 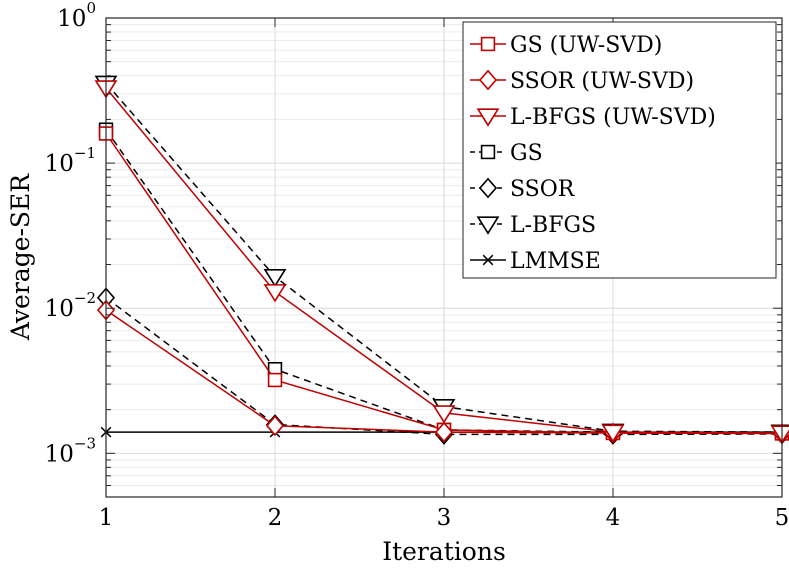 What do you see at coordinates (106, 518) in the screenshot?
I see `x-tick-label: 1` at bounding box center [106, 518].